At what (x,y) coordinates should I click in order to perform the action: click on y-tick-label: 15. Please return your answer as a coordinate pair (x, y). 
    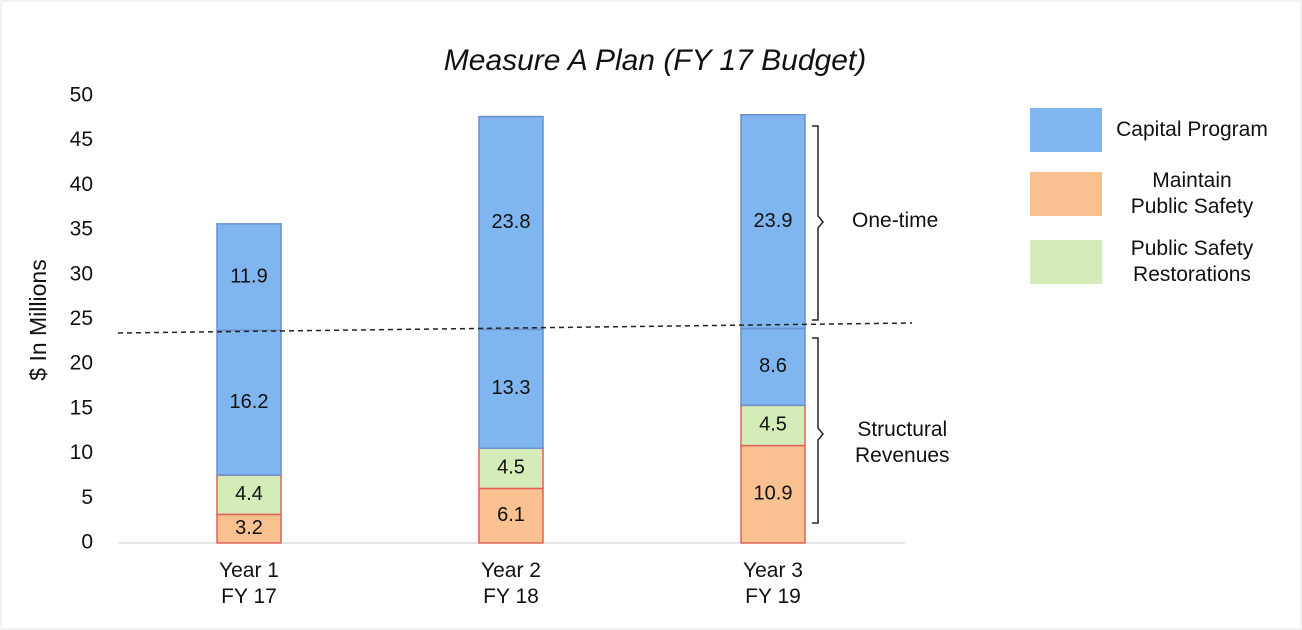
    Looking at the image, I should click on (81, 407).